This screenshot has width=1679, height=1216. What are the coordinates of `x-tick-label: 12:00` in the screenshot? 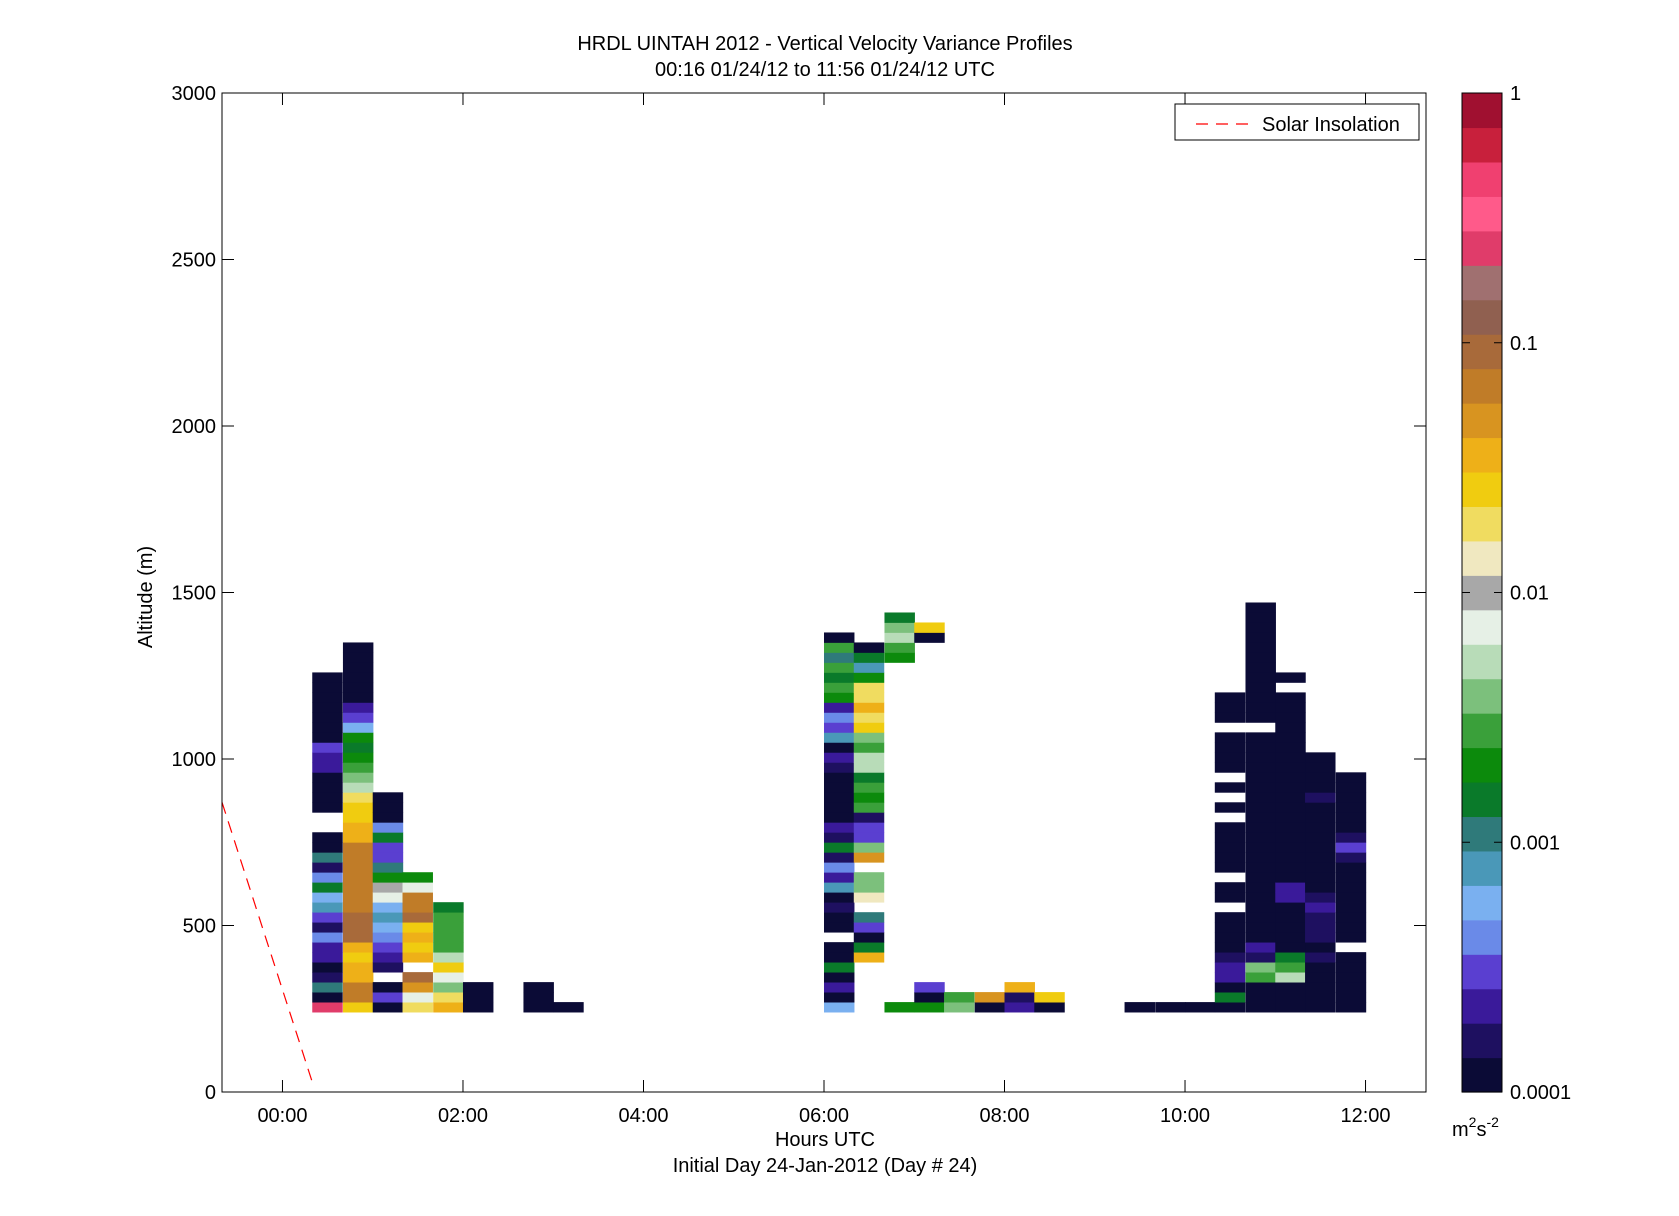 It's located at (1365, 1116).